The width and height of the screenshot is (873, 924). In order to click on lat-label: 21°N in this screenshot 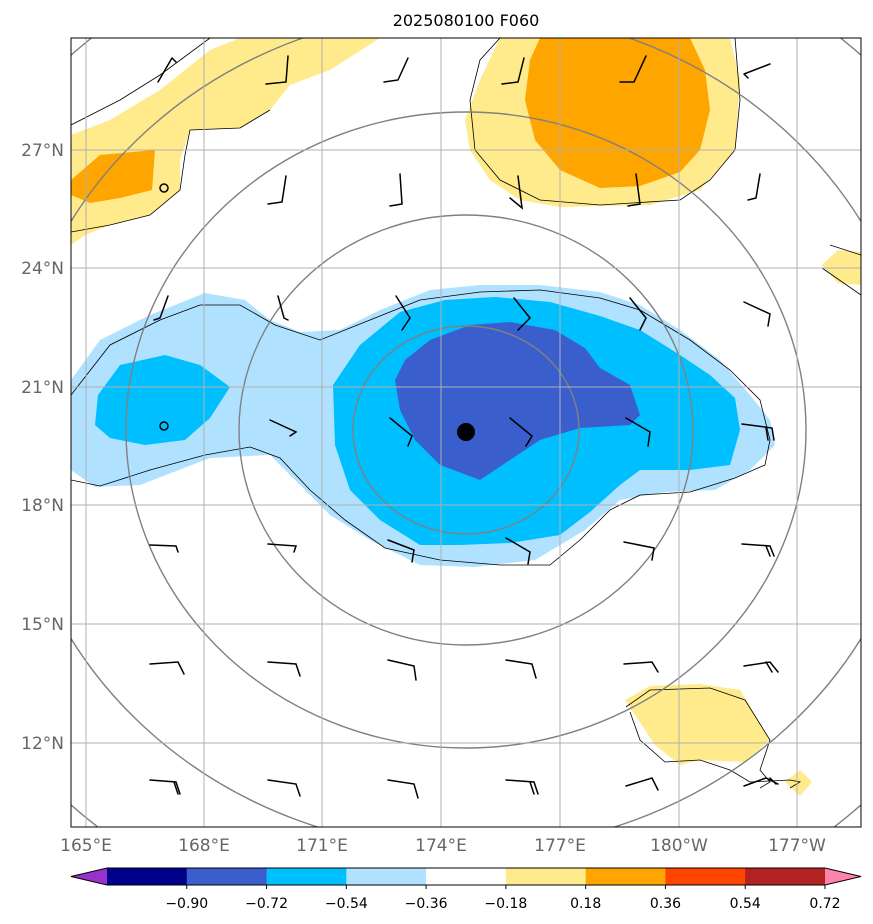, I will do `click(42, 388)`.